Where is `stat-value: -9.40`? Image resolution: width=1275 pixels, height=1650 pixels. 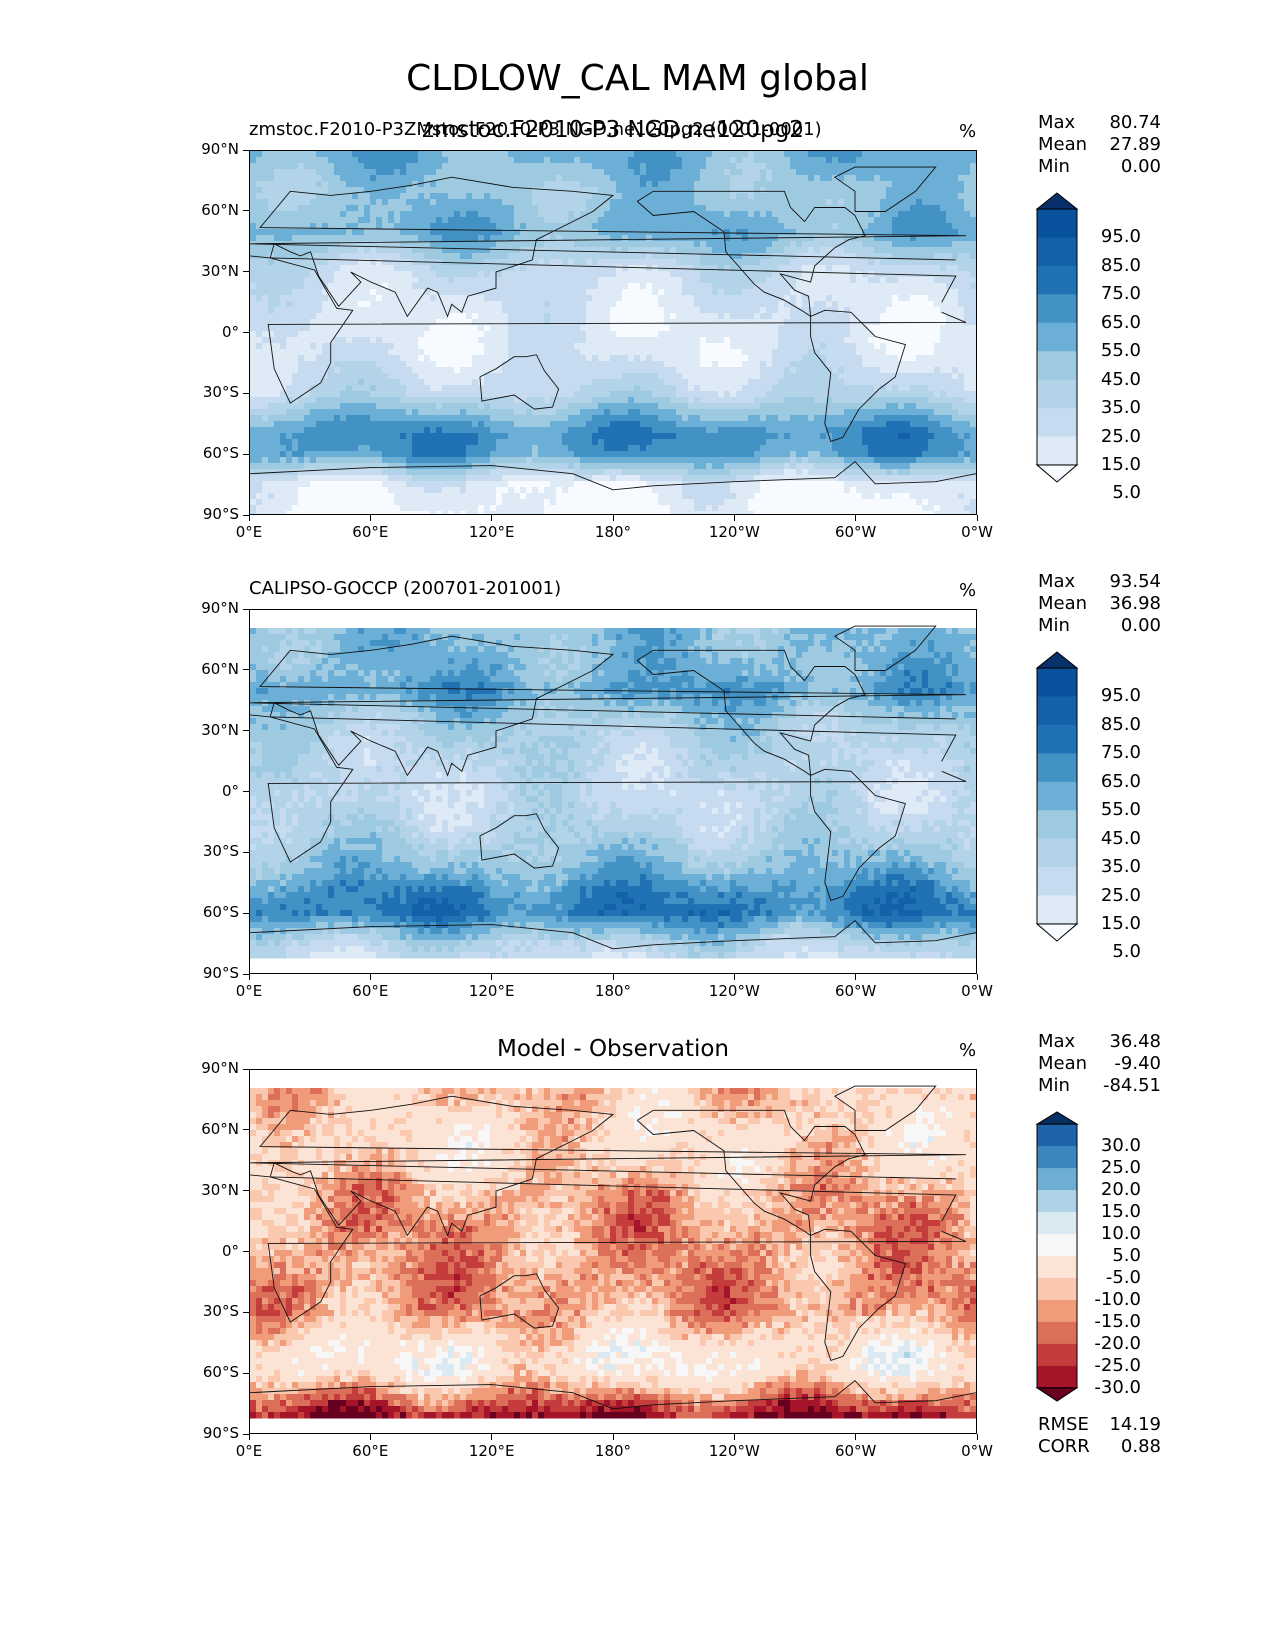
stat-value: -9.40 is located at coordinates (1137, 1063).